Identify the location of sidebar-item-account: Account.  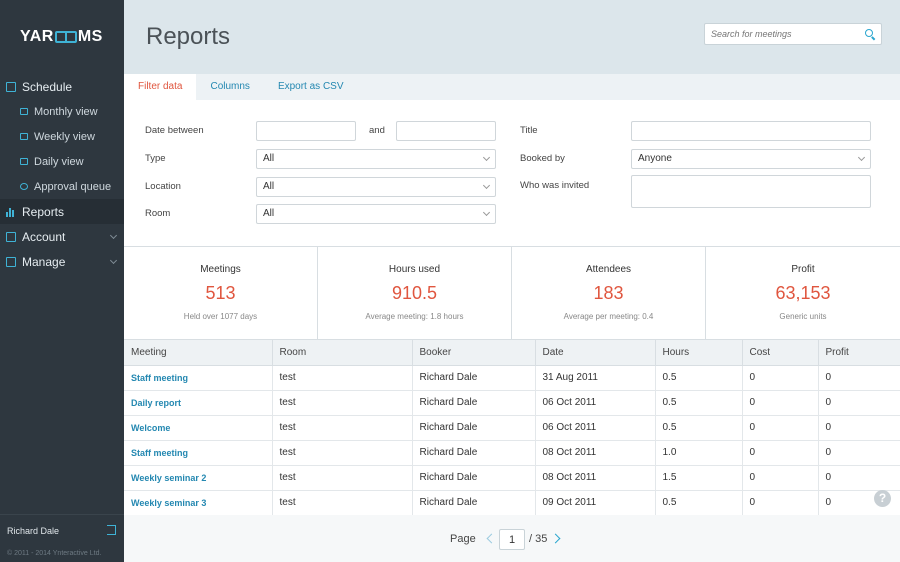
(62, 236).